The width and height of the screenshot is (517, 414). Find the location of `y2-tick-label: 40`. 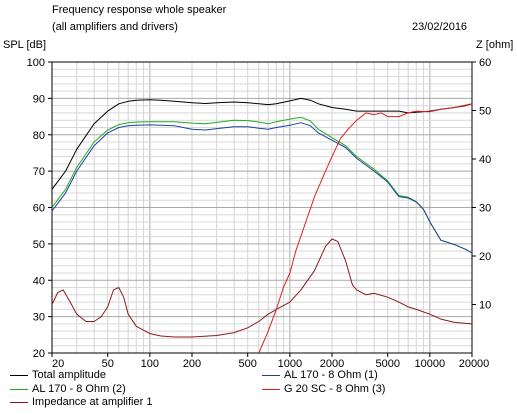

y2-tick-label: 40 is located at coordinates (485, 160).